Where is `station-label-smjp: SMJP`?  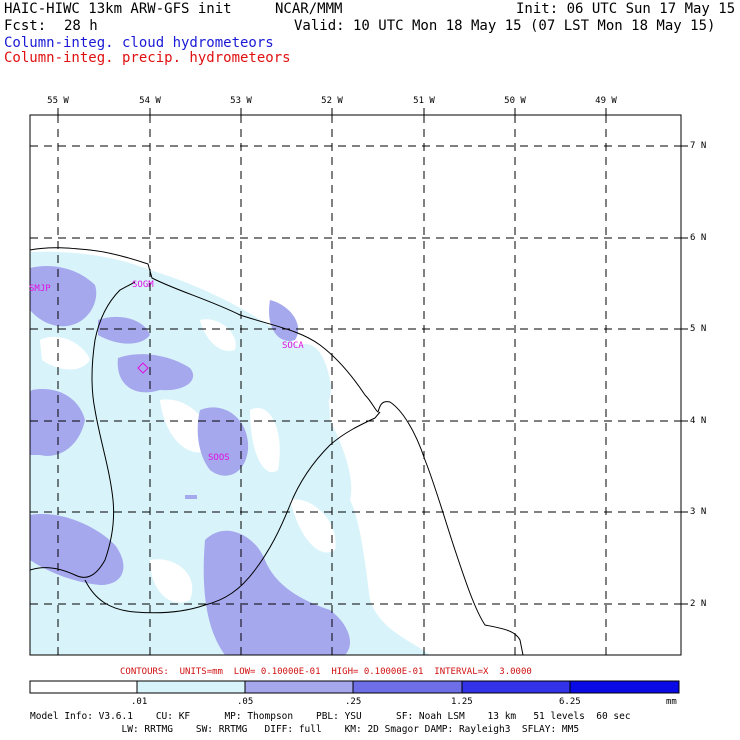 station-label-smjp: SMJP is located at coordinates (40, 289).